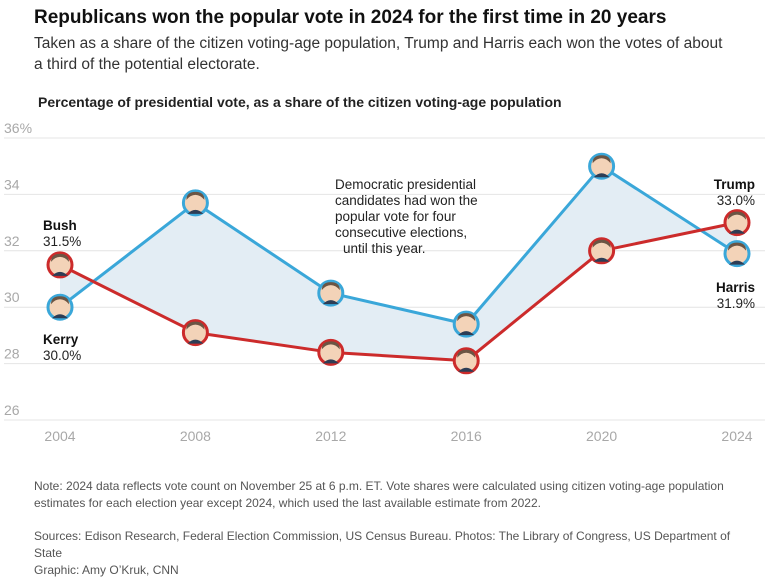 Image resolution: width=769 pixels, height=585 pixels. I want to click on y-tick-label-30: 30, so click(12, 297).